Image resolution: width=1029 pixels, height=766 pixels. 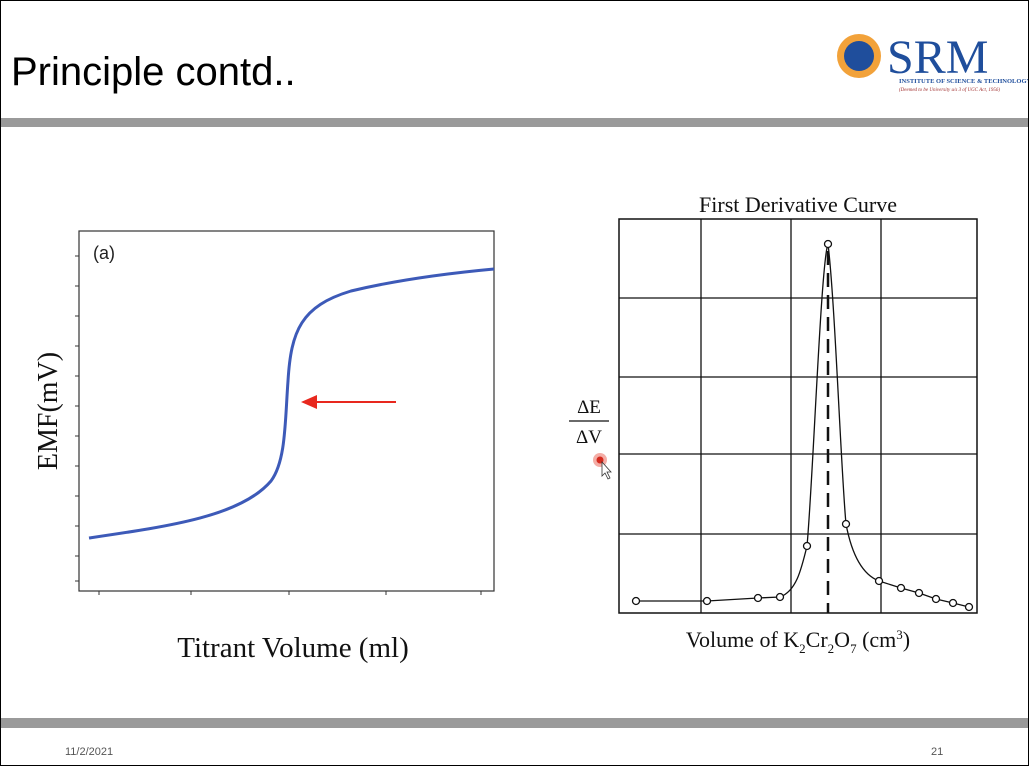 I want to click on header-bar, so click(x=514, y=122).